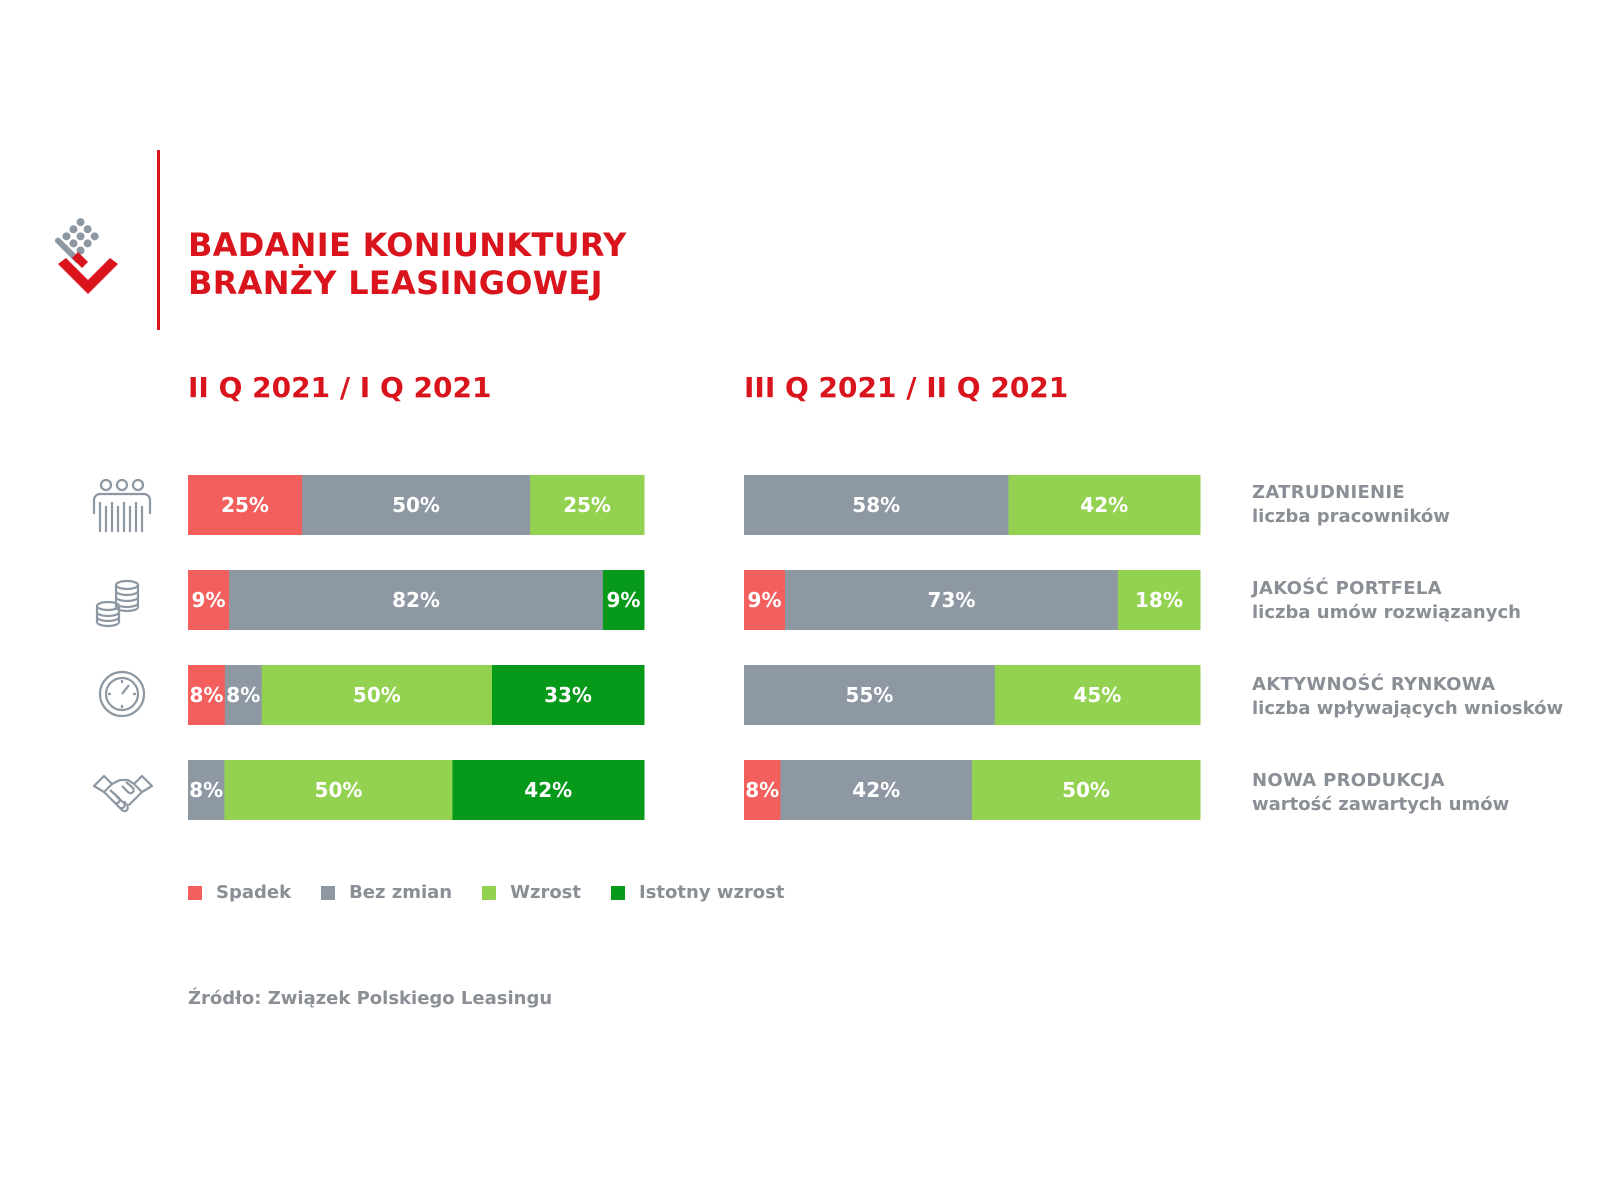 The height and width of the screenshot is (1200, 1600). What do you see at coordinates (1386, 601) in the screenshot?
I see `row-label-2: JAKOŚĆ PORTFELA liczba umów rozwiązanych` at bounding box center [1386, 601].